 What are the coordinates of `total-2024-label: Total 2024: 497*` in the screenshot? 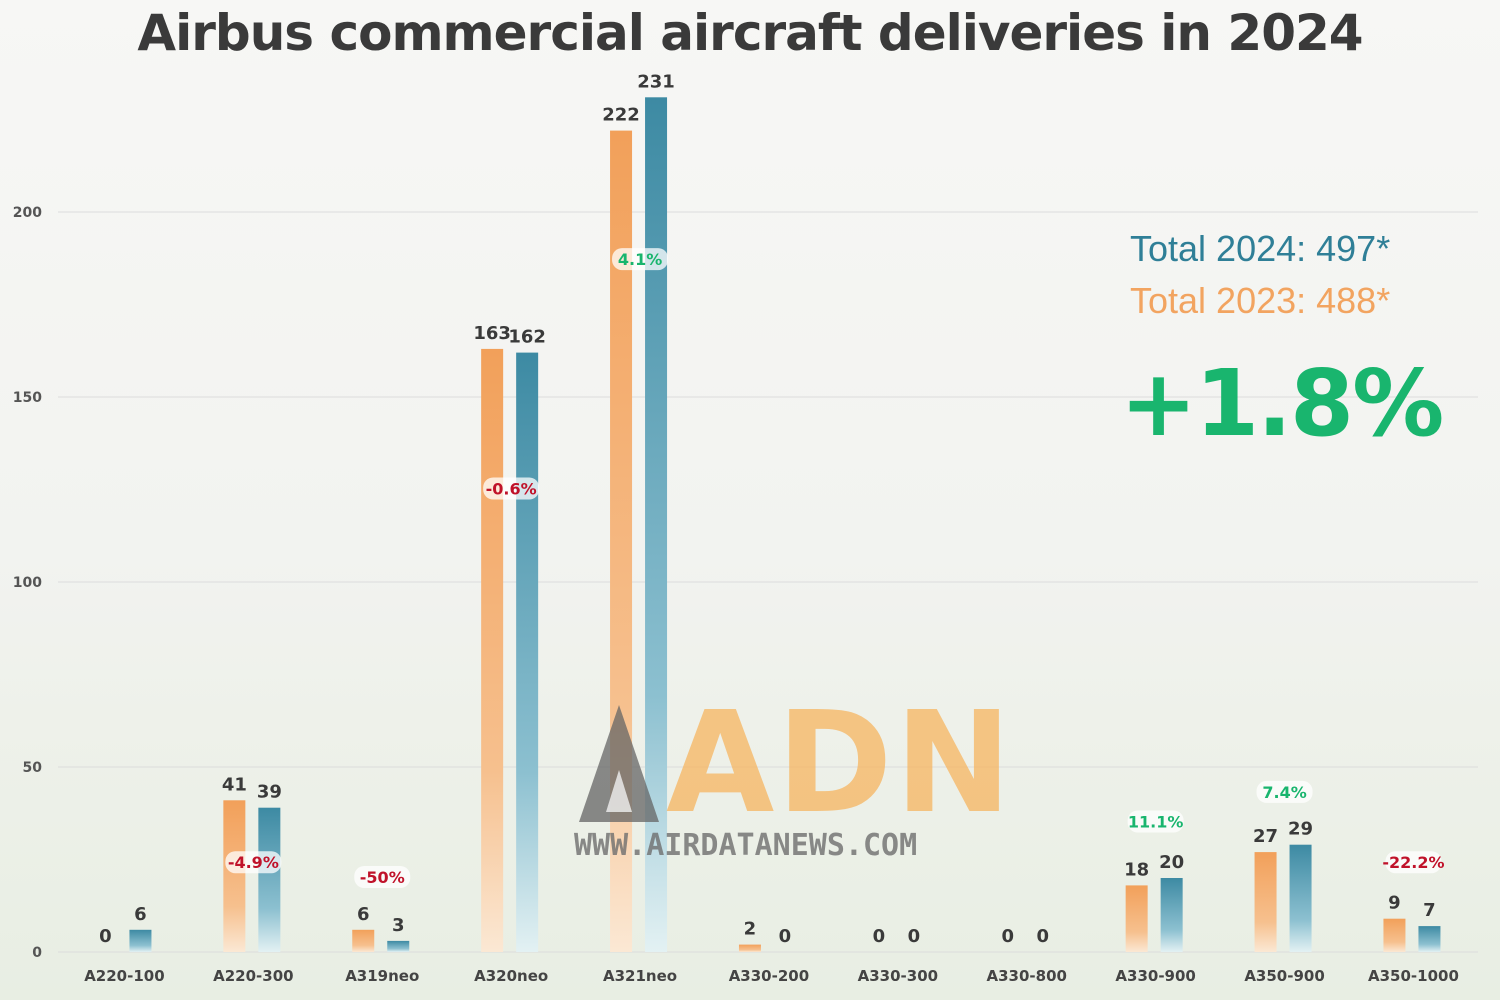 It's located at (1260, 248).